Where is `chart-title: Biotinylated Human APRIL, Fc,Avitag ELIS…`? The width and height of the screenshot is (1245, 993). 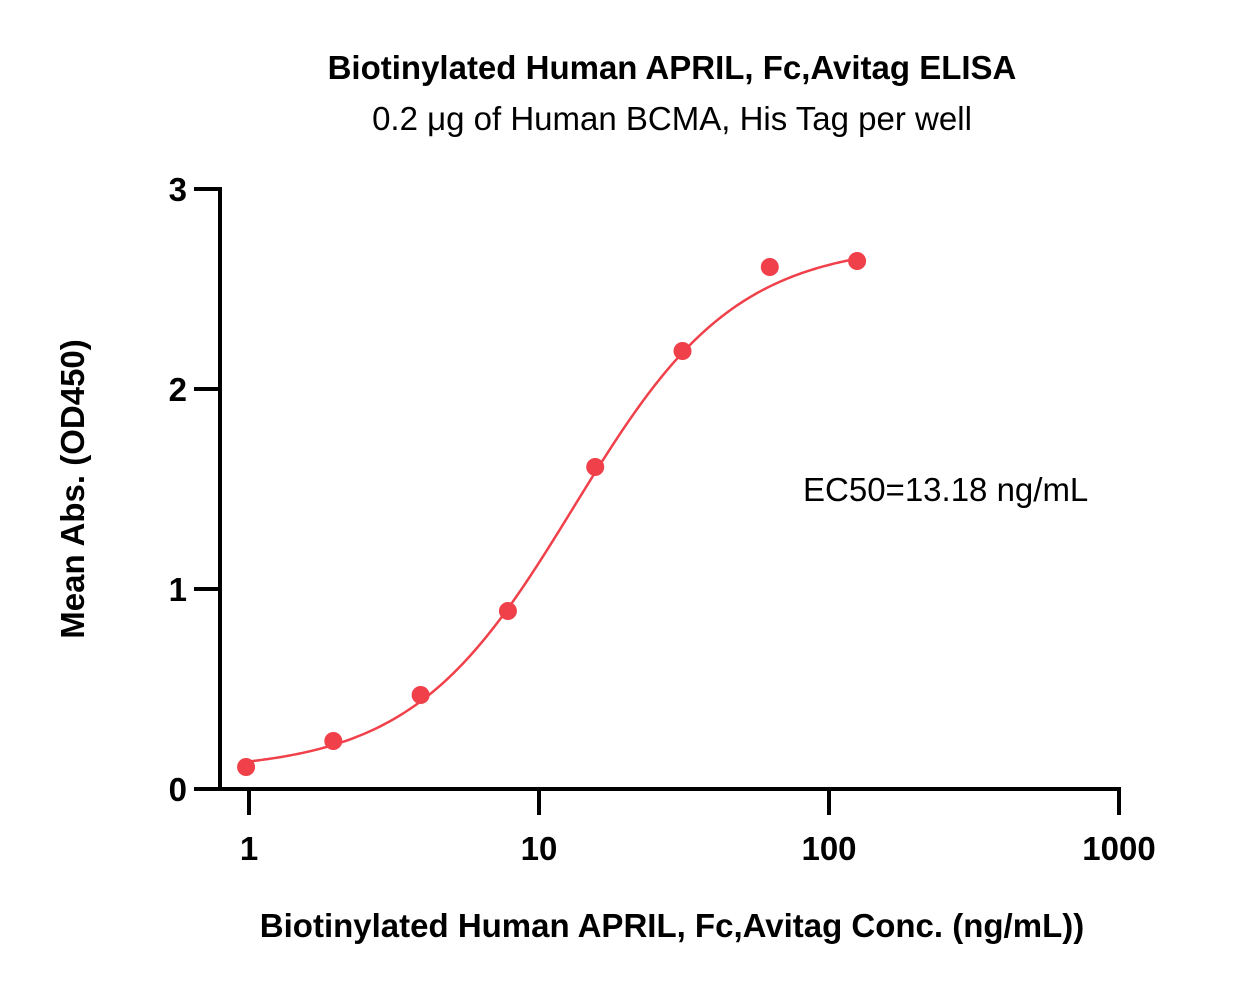
chart-title: Biotinylated Human APRIL, Fc,Avitag ELIS… is located at coordinates (672, 67).